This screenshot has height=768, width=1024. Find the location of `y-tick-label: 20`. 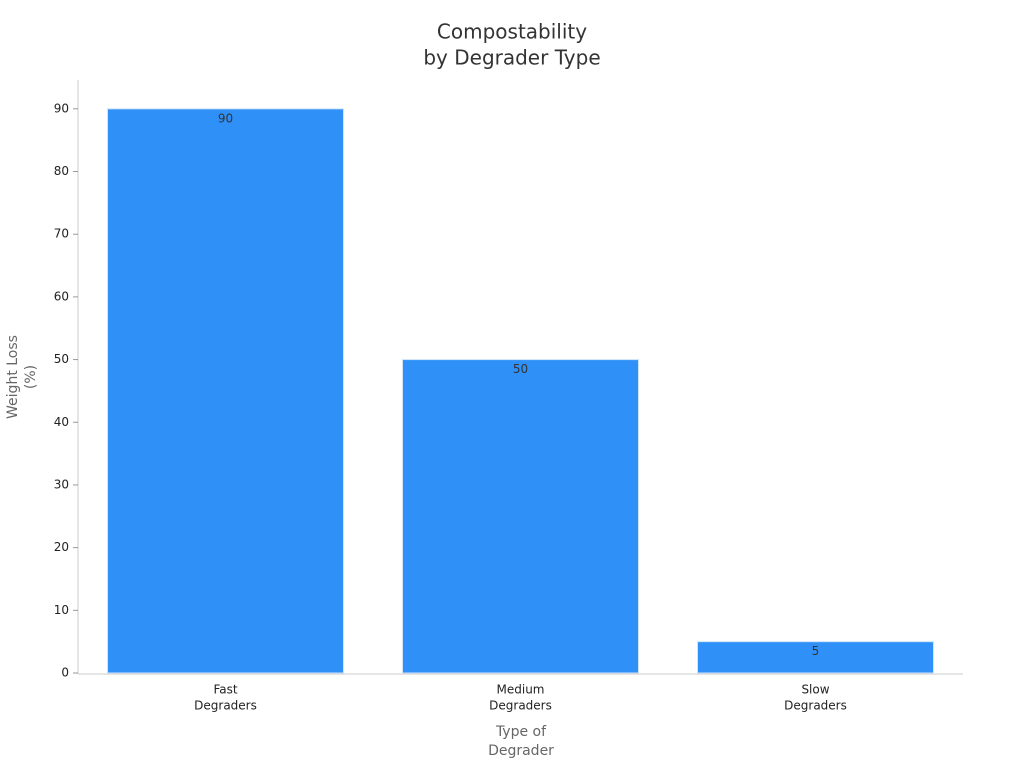

y-tick-label: 20 is located at coordinates (61, 547).